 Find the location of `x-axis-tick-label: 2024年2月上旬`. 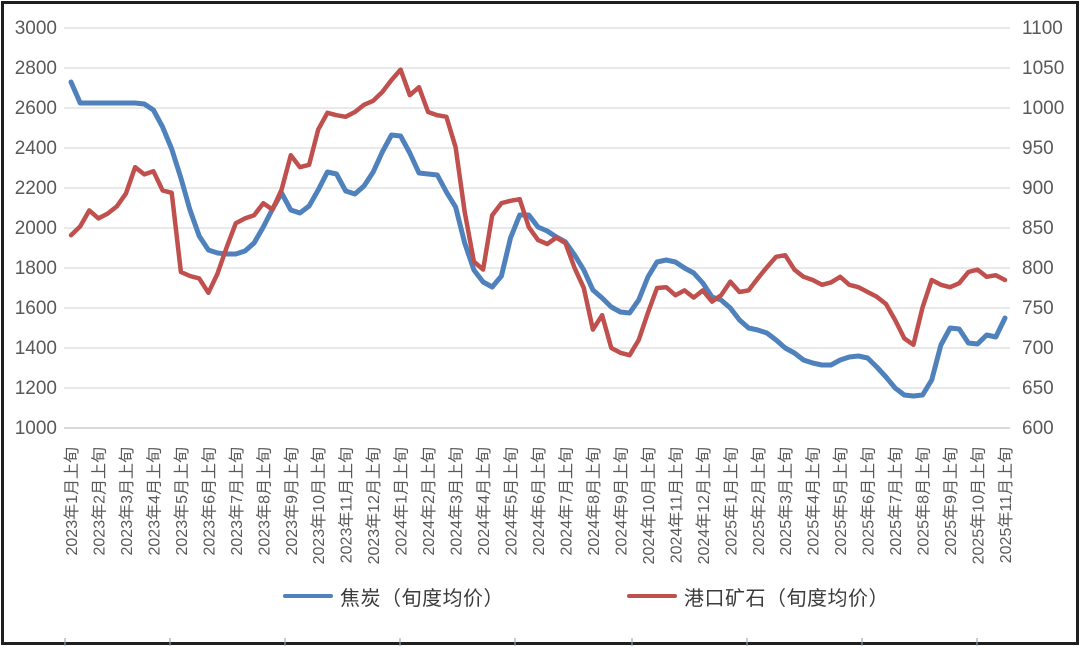

x-axis-tick-label: 2024年2月上旬 is located at coordinates (429, 501).